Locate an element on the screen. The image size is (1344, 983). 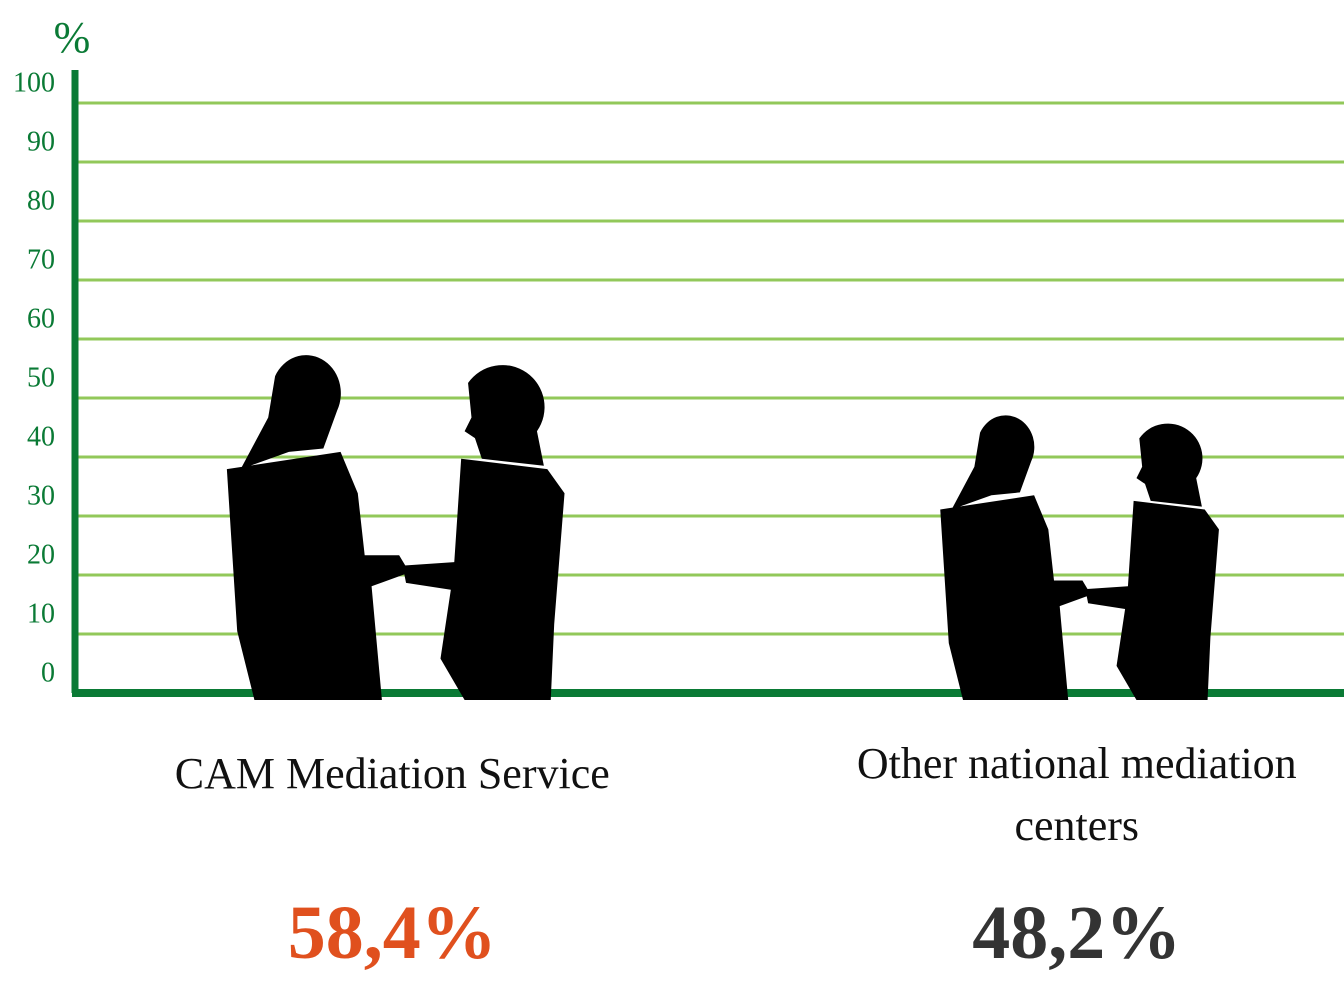
y-tick-label: 90 is located at coordinates (41, 141).